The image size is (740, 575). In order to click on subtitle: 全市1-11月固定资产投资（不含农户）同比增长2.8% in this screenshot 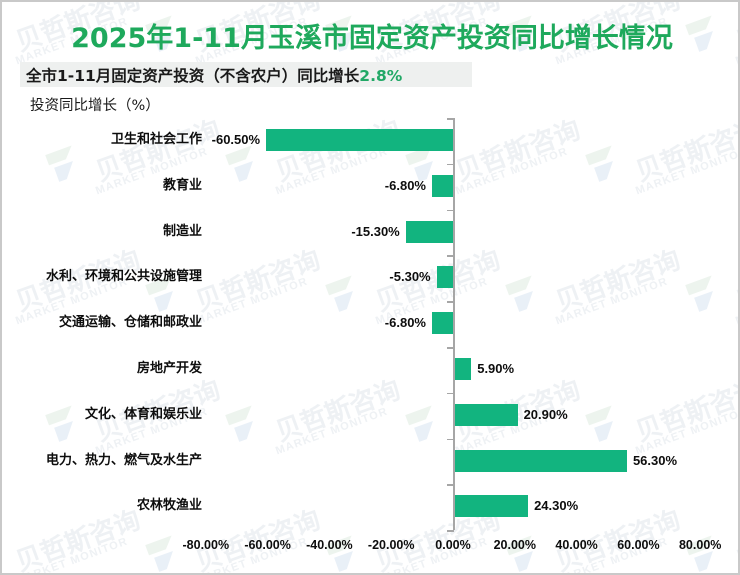, I will do `click(214, 75)`.